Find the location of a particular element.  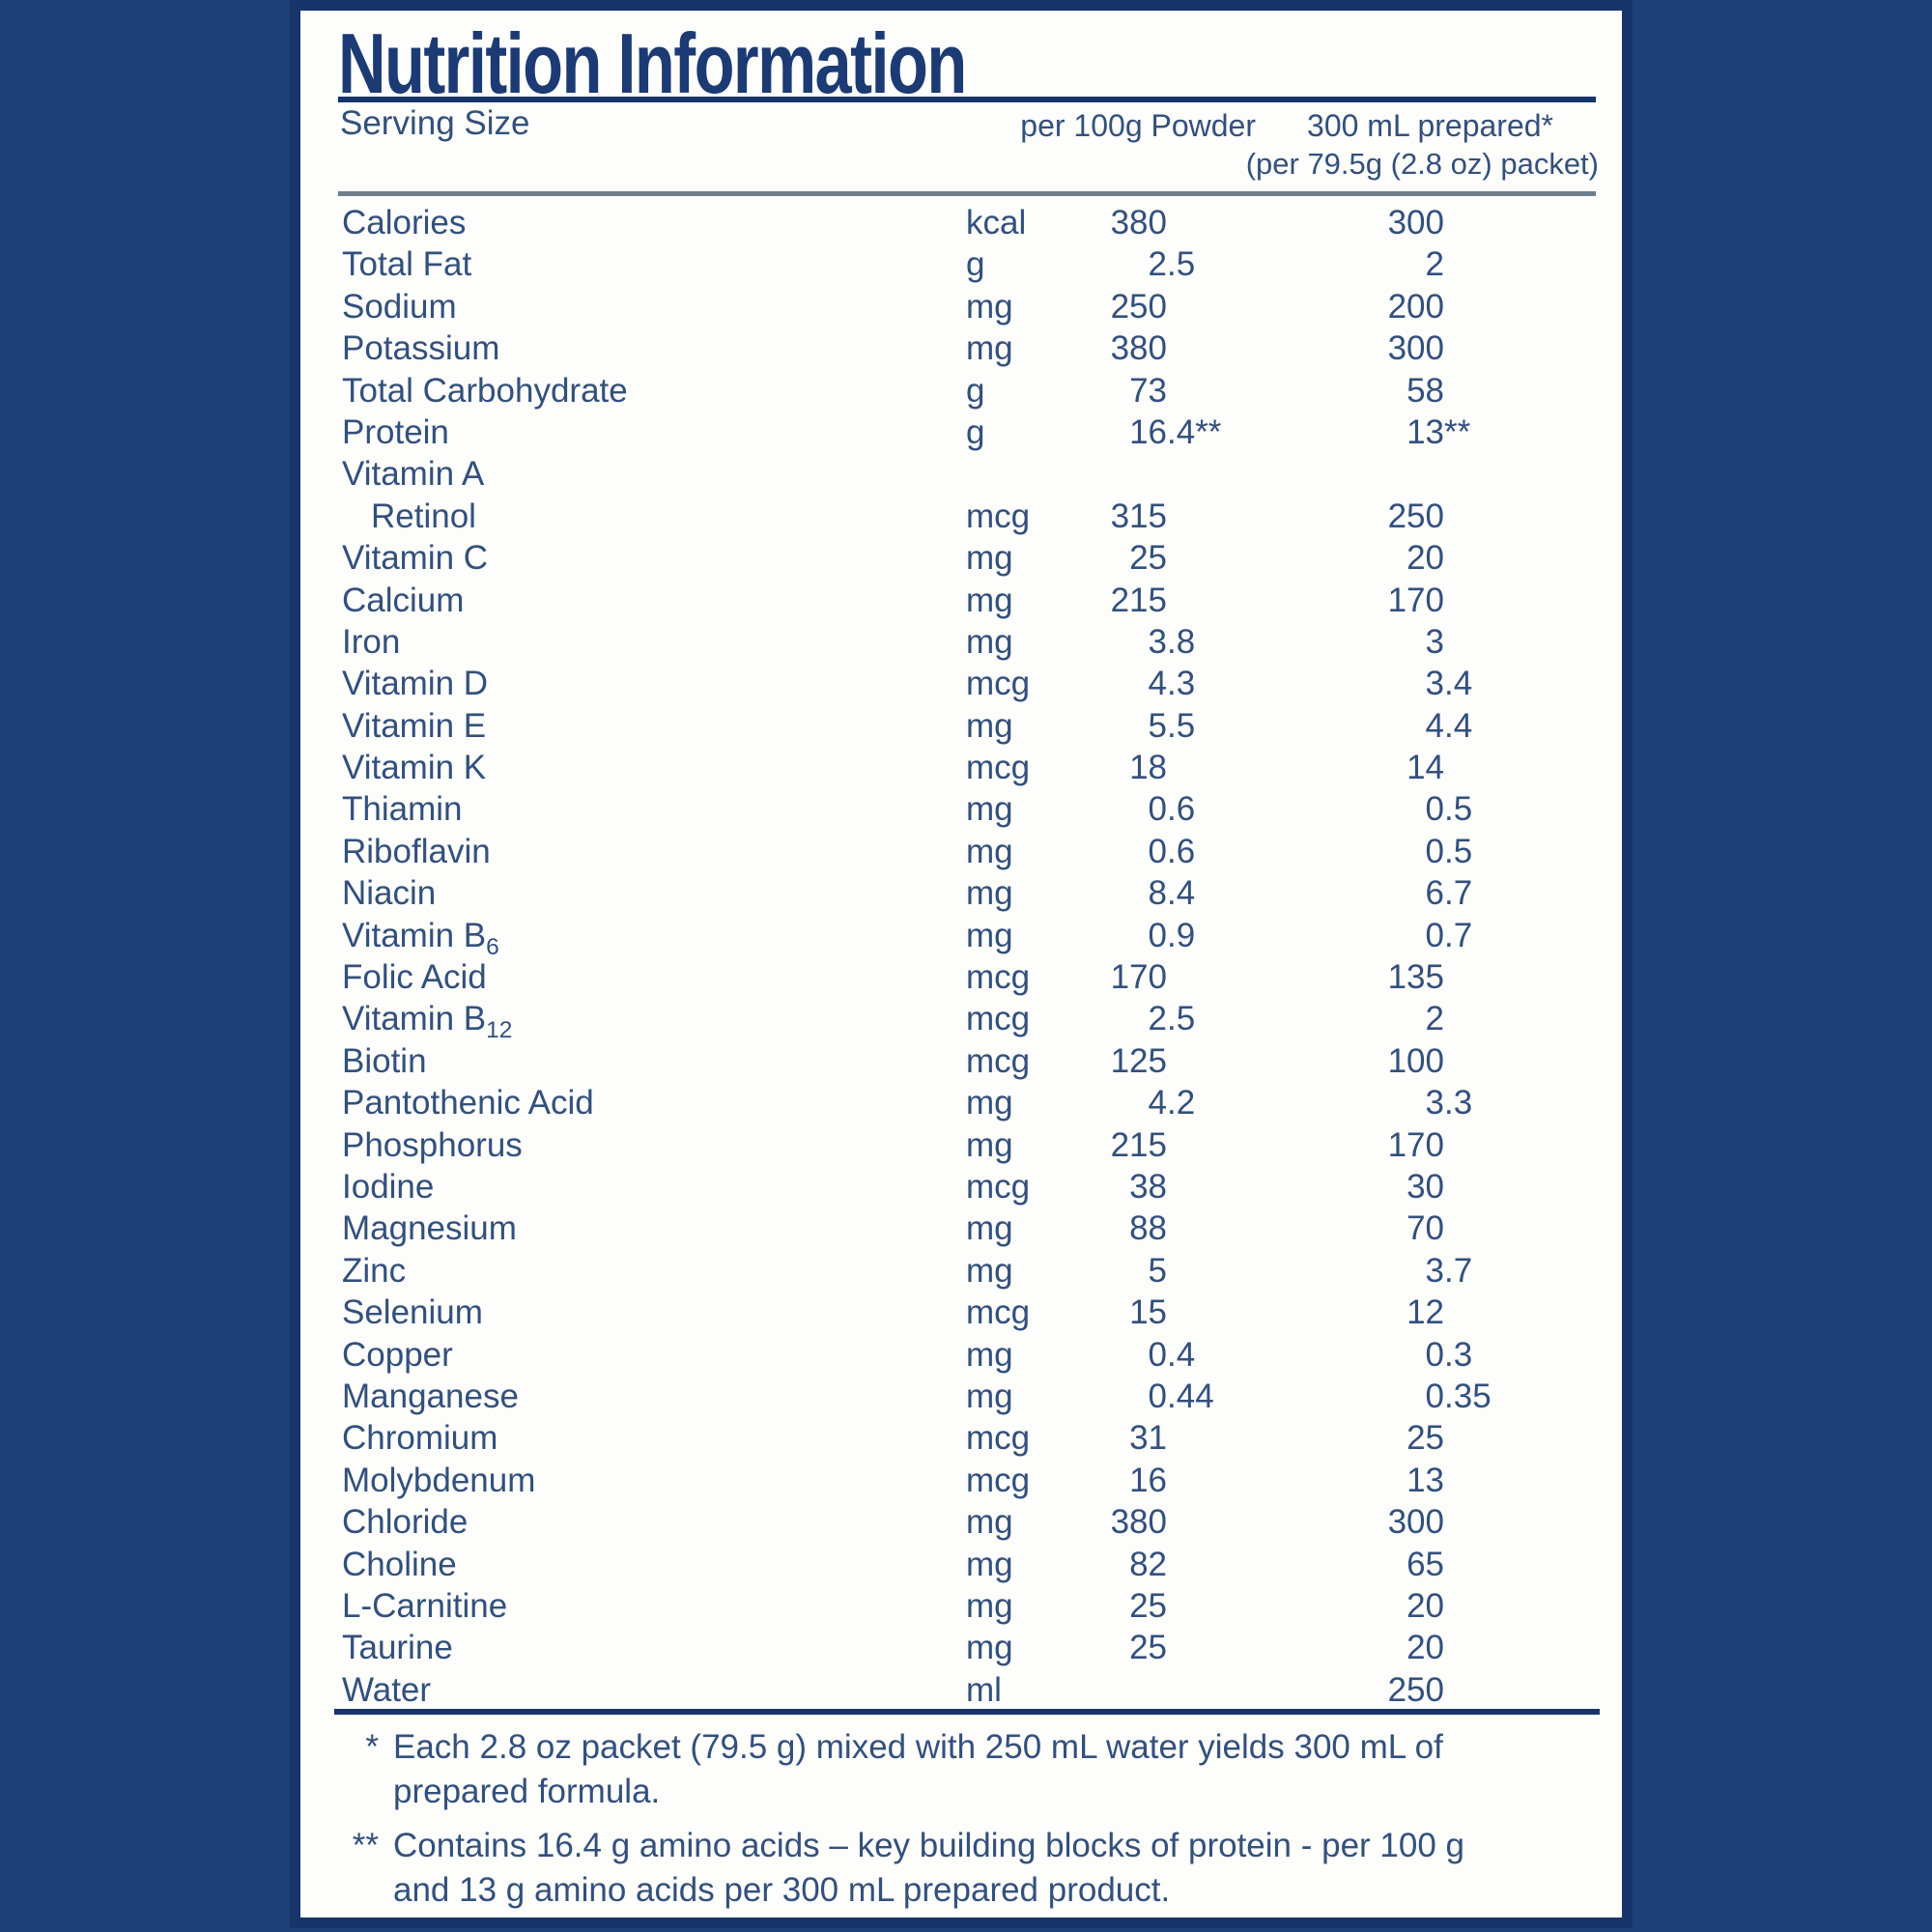

value-per100g-int: 2 is located at coordinates (1157, 264).